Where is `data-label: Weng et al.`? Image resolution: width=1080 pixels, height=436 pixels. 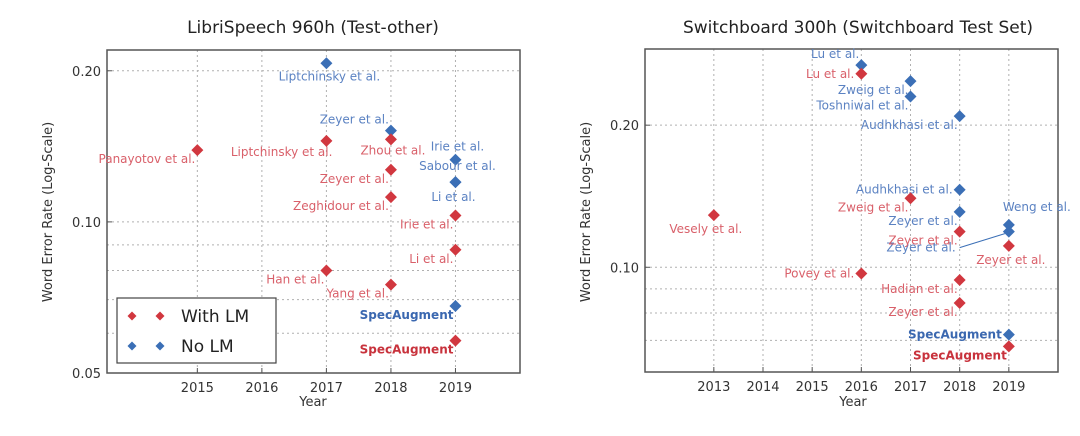 data-label: Weng et al. is located at coordinates (1037, 207).